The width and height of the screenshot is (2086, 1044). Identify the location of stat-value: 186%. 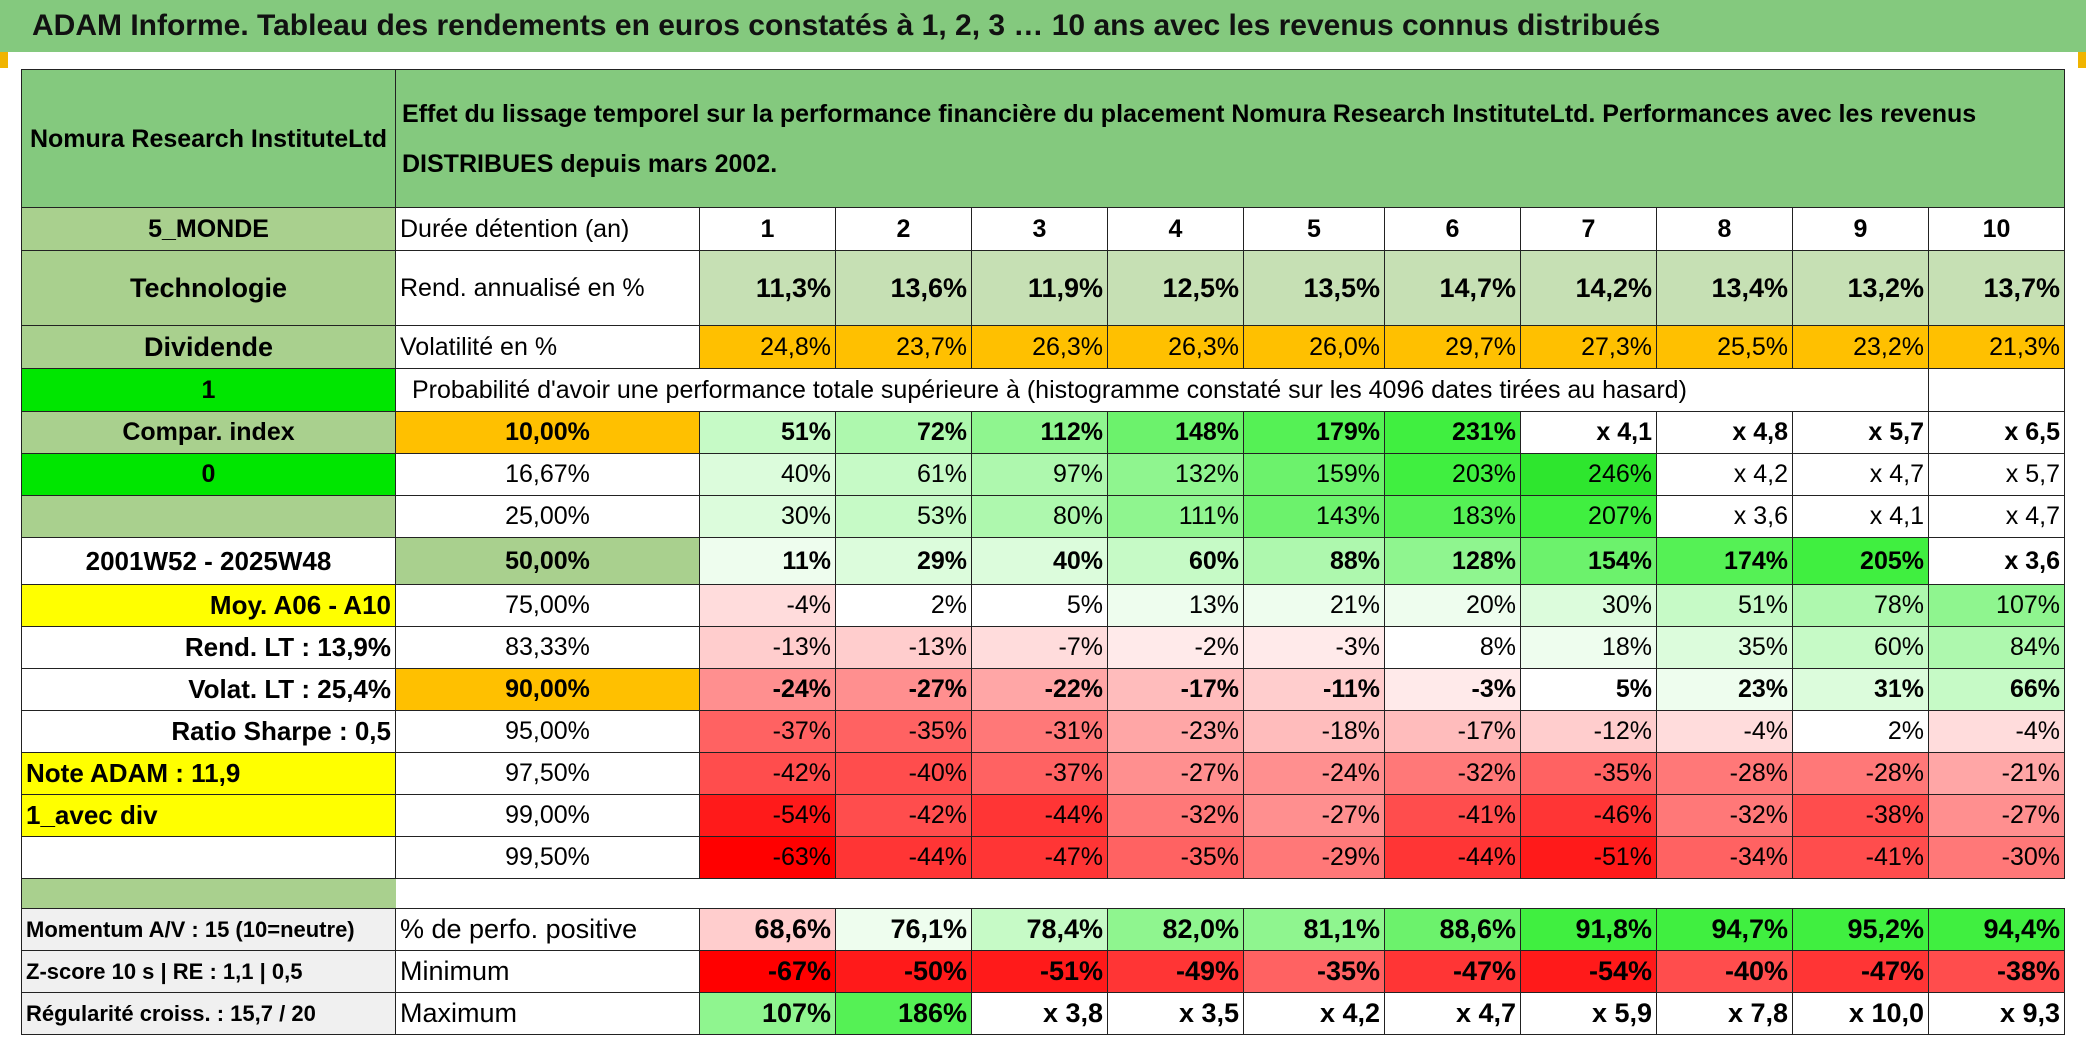
(903, 1013).